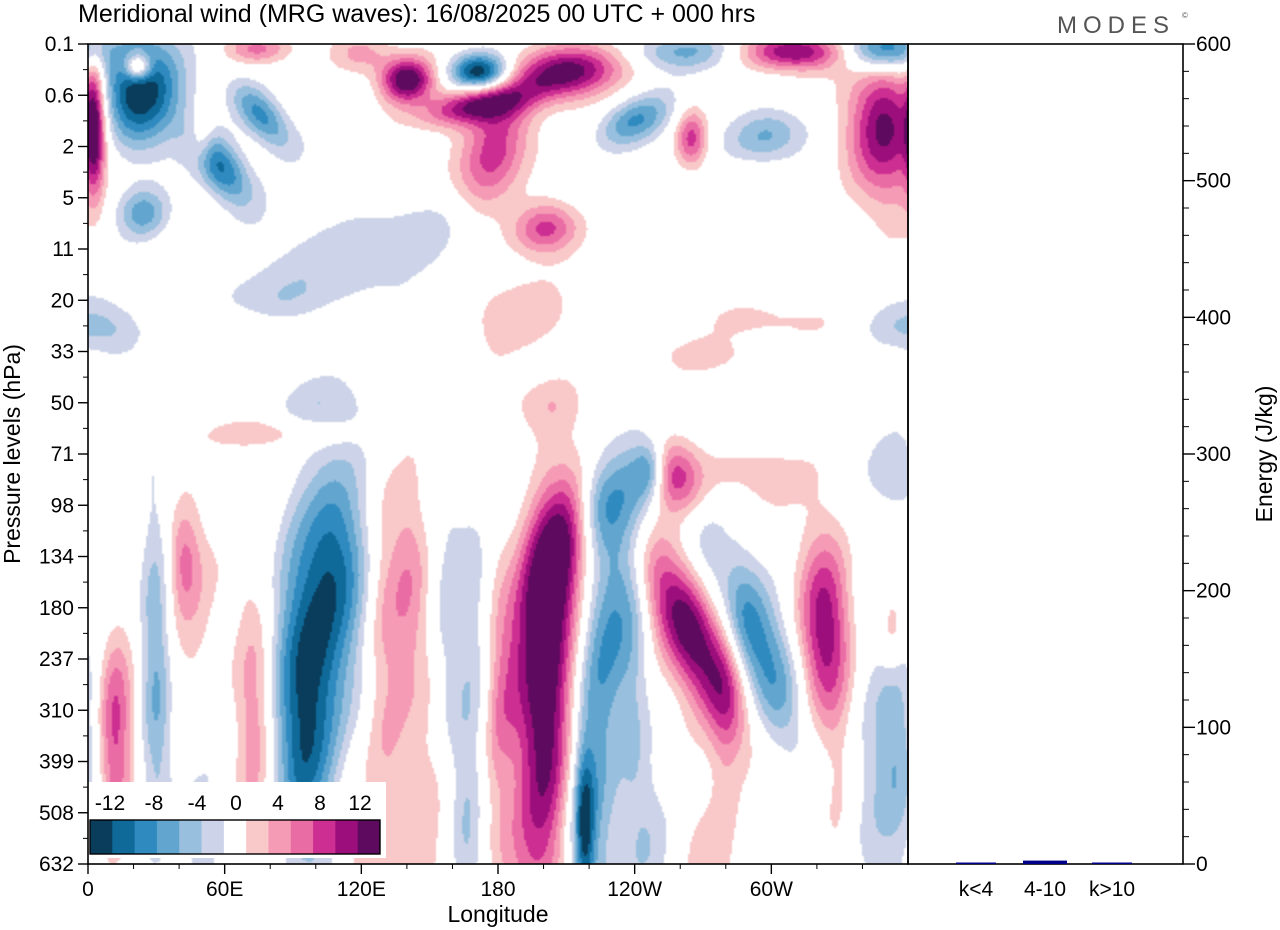  I want to click on y-tick-label: 98, so click(62, 505).